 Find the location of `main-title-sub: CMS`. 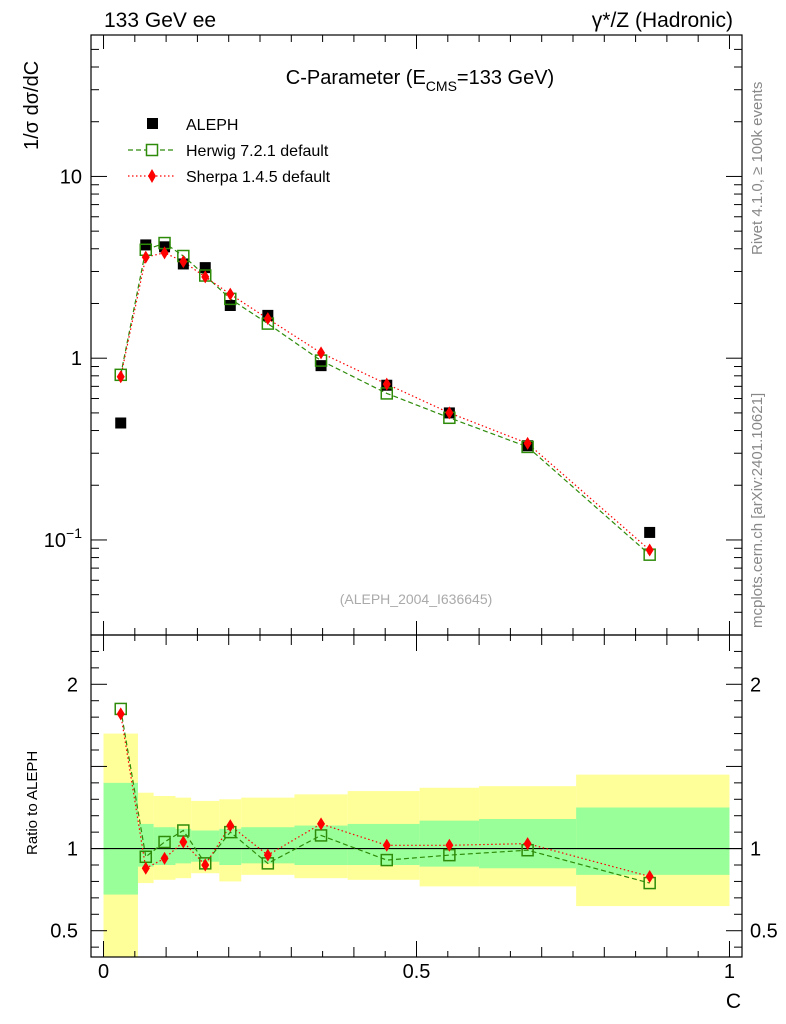

main-title-sub: CMS is located at coordinates (441, 86).